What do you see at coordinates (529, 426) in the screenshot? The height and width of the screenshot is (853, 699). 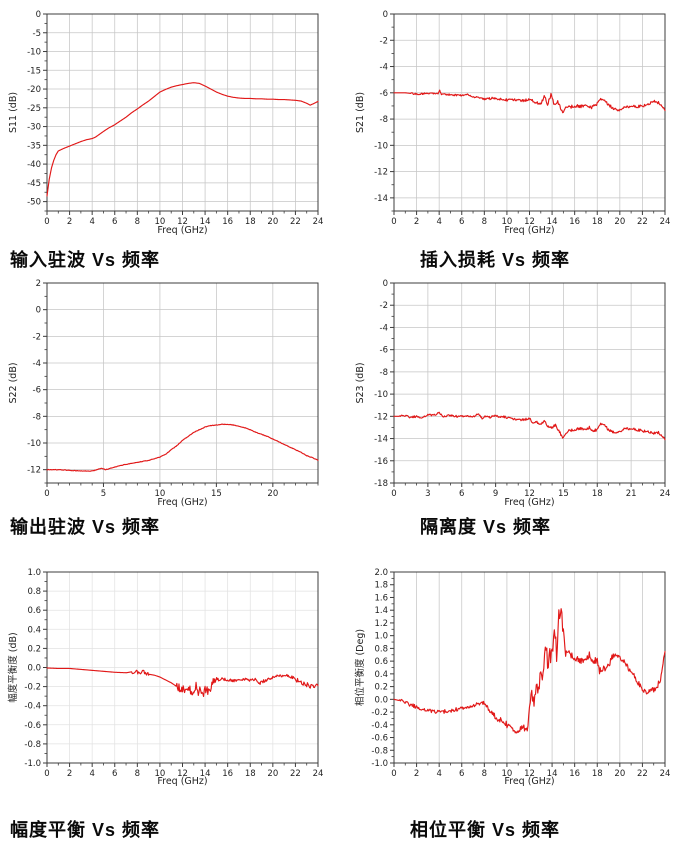 I see `data-trace` at bounding box center [529, 426].